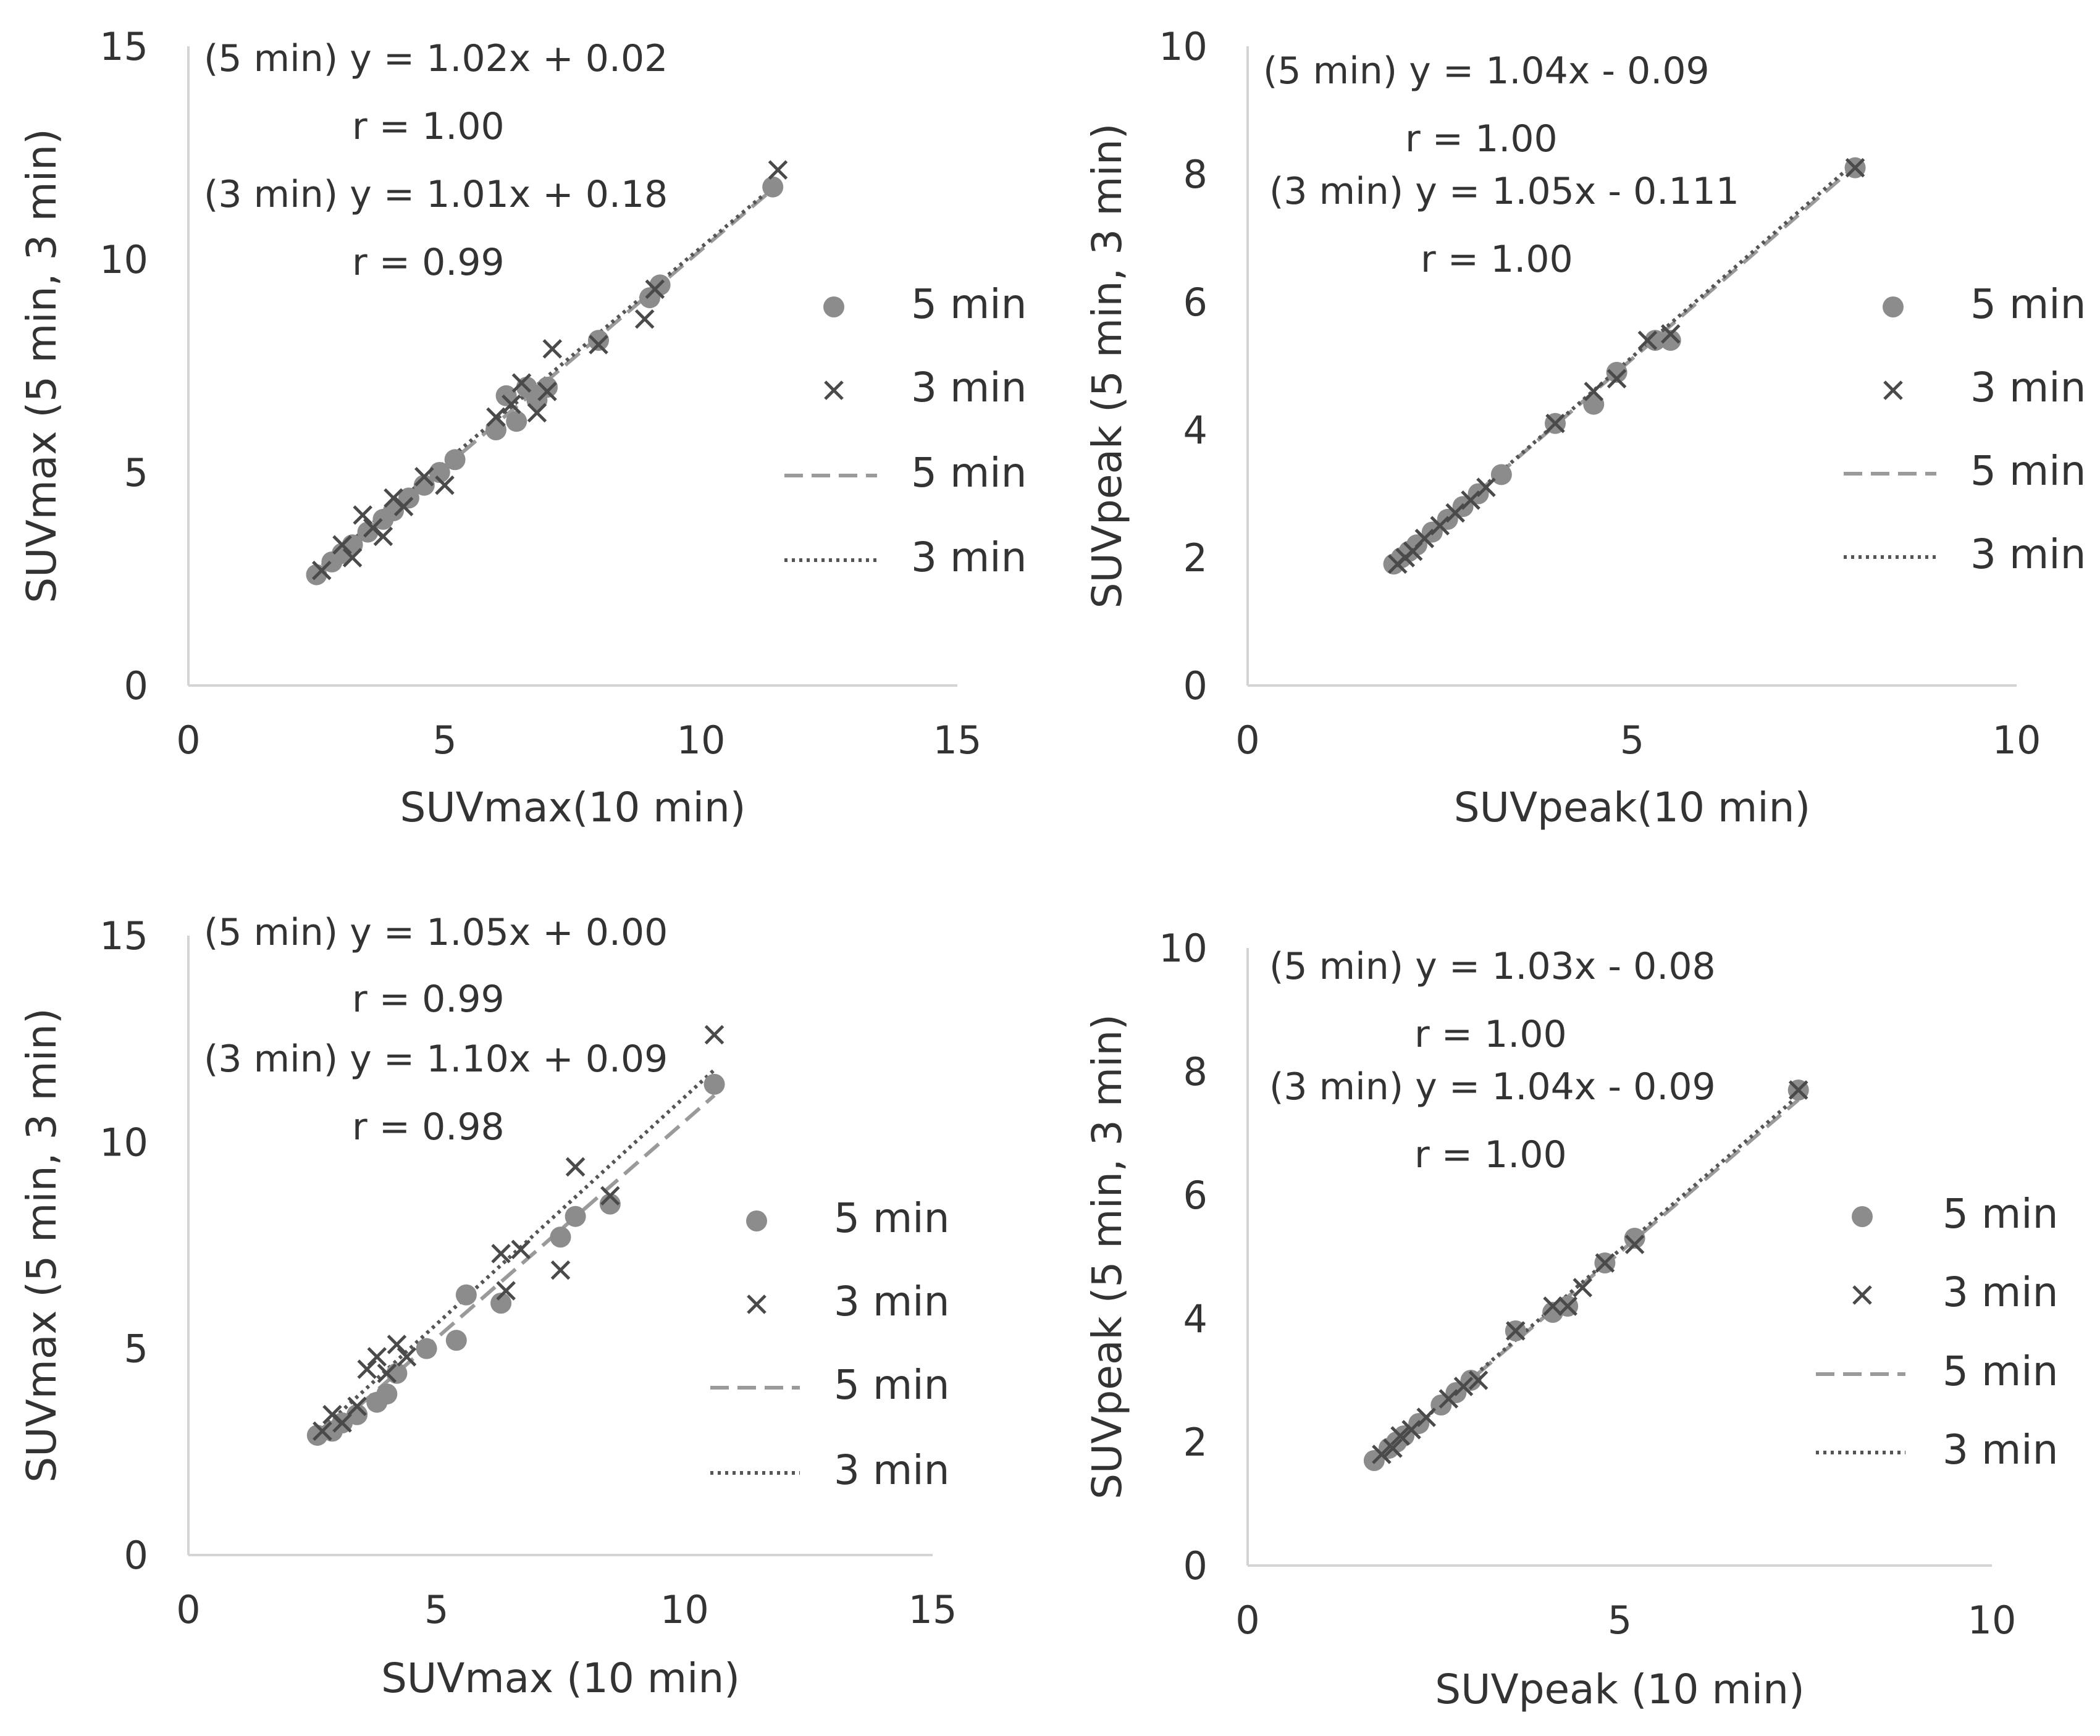 The image size is (2100, 1736). Describe the element at coordinates (1493, 966) in the screenshot. I see `regression-annotation: (5 min) y = 1.03x - 0.08` at that location.